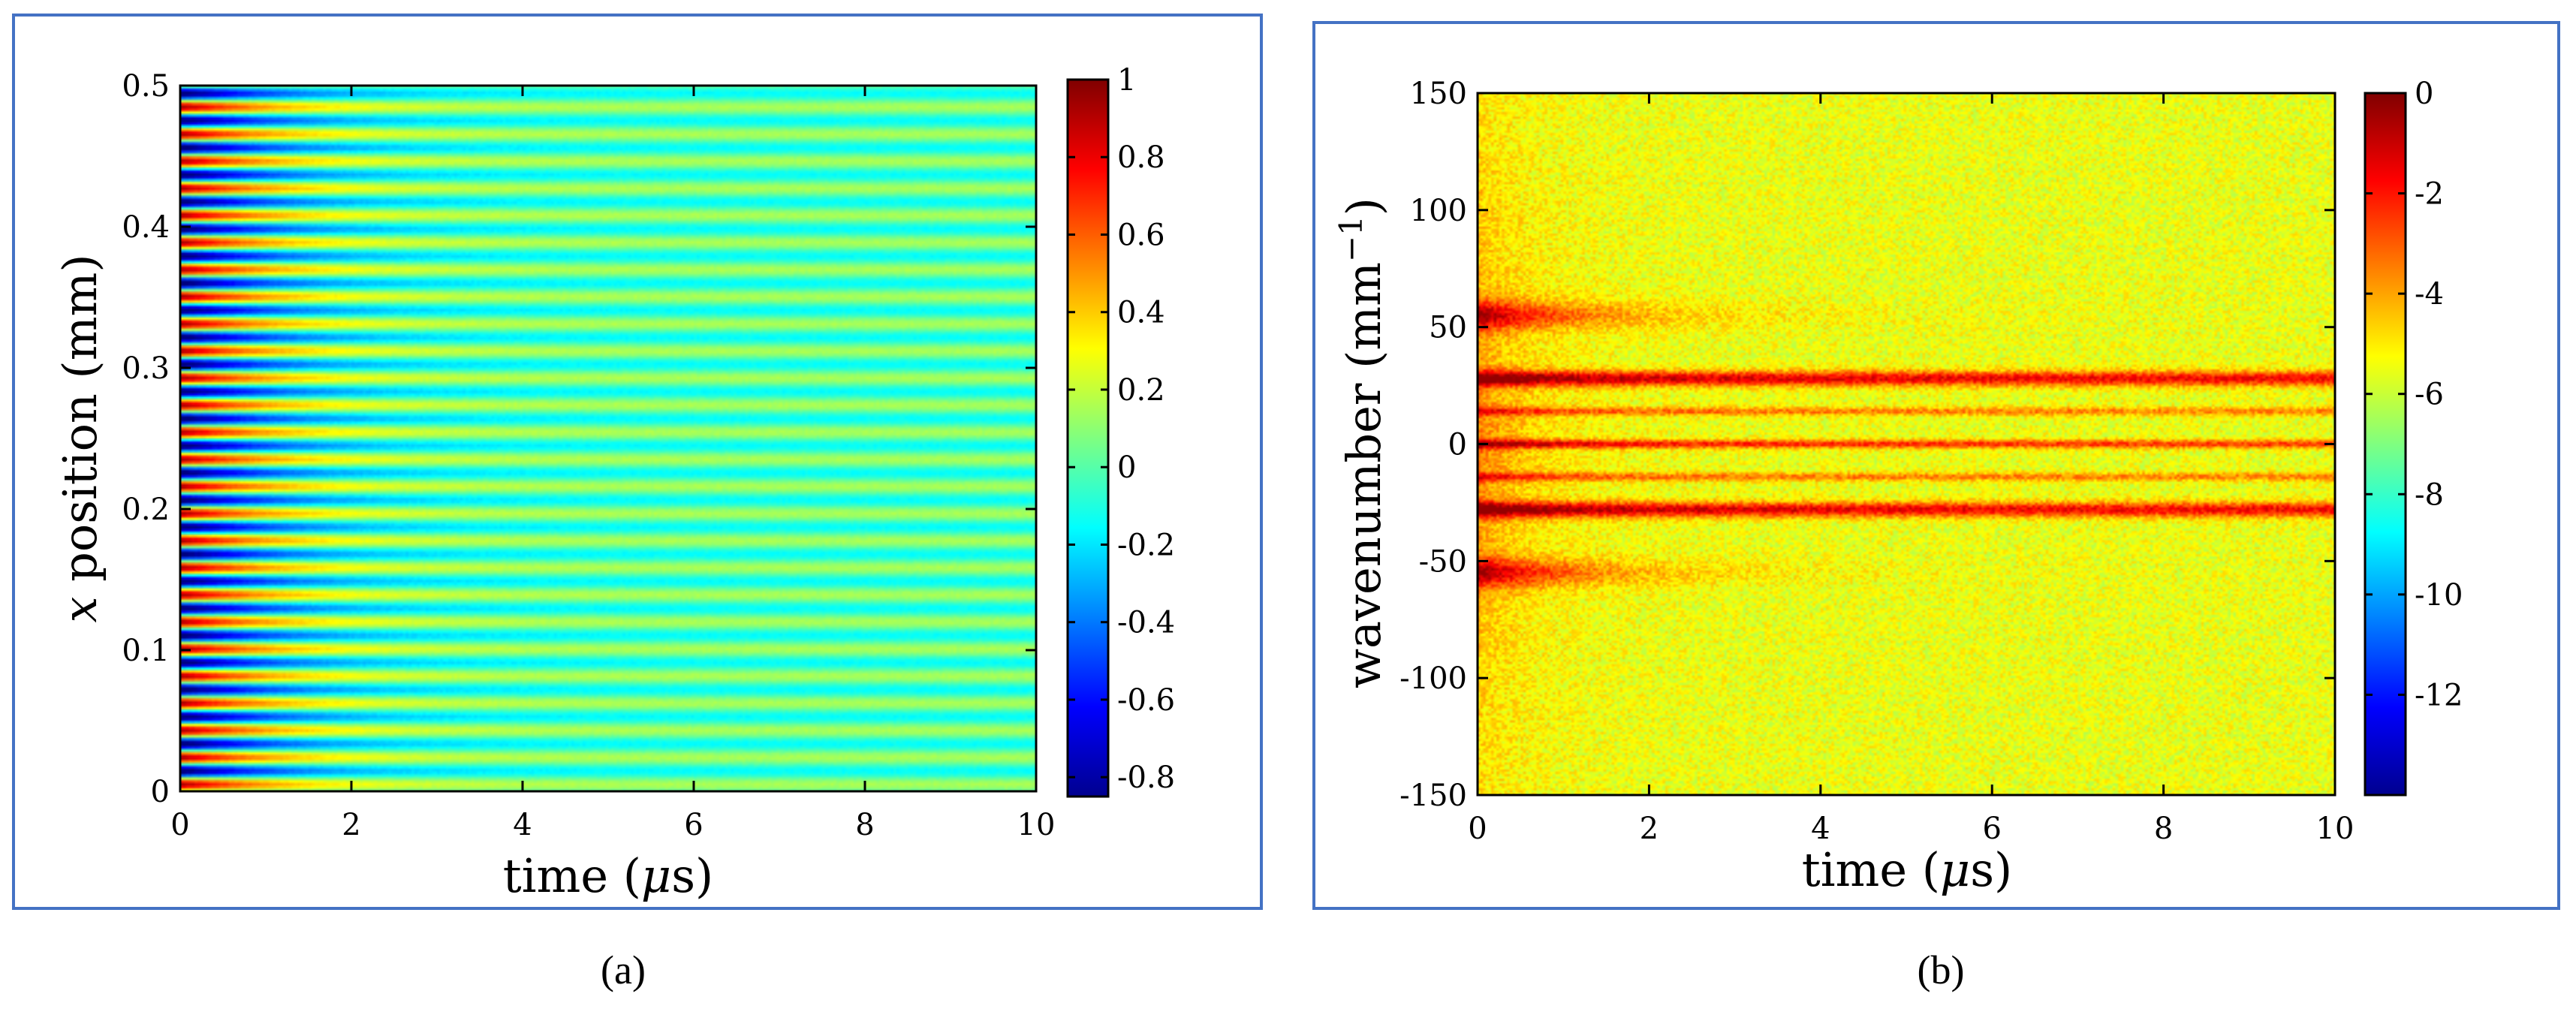  I want to click on b-y-tick-label: -150, so click(1433, 796).